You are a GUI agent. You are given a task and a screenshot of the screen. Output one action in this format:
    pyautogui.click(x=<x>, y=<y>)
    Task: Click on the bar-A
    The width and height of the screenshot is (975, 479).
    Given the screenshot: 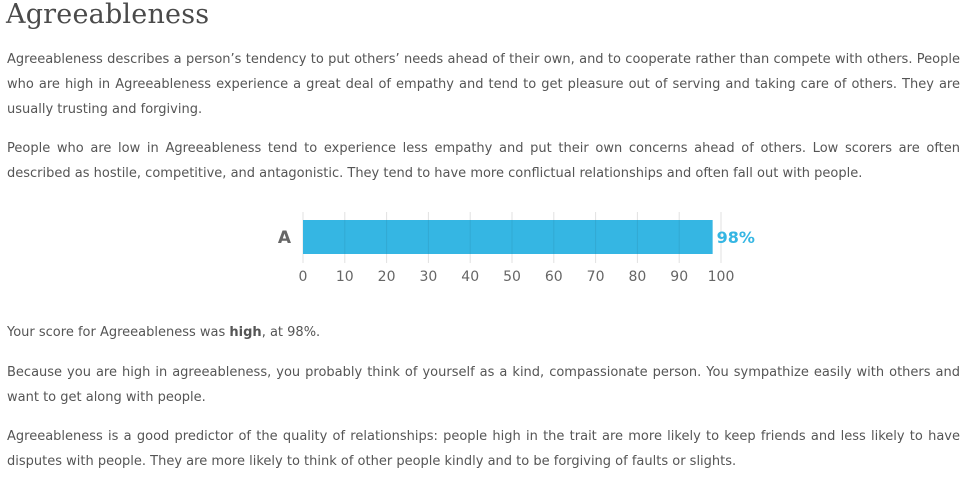 What is the action you would take?
    pyautogui.click(x=508, y=237)
    